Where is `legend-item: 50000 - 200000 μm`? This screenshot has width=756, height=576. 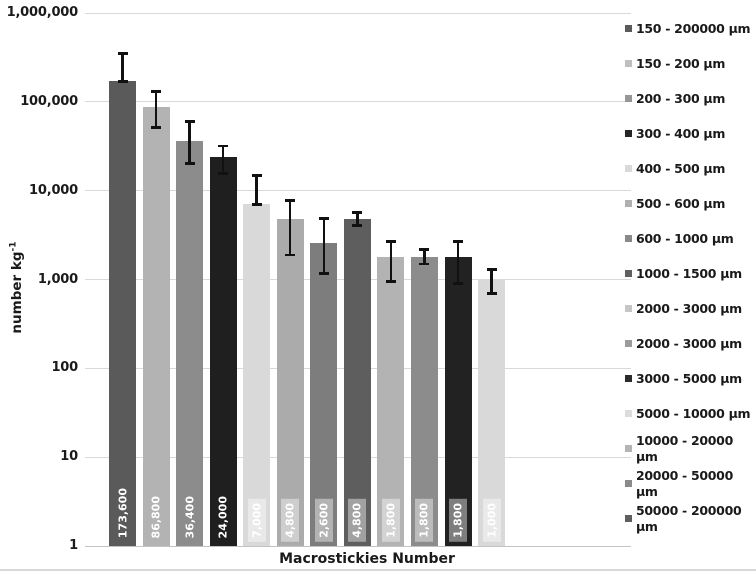 legend-item: 50000 - 200000 μm is located at coordinates (690, 518).